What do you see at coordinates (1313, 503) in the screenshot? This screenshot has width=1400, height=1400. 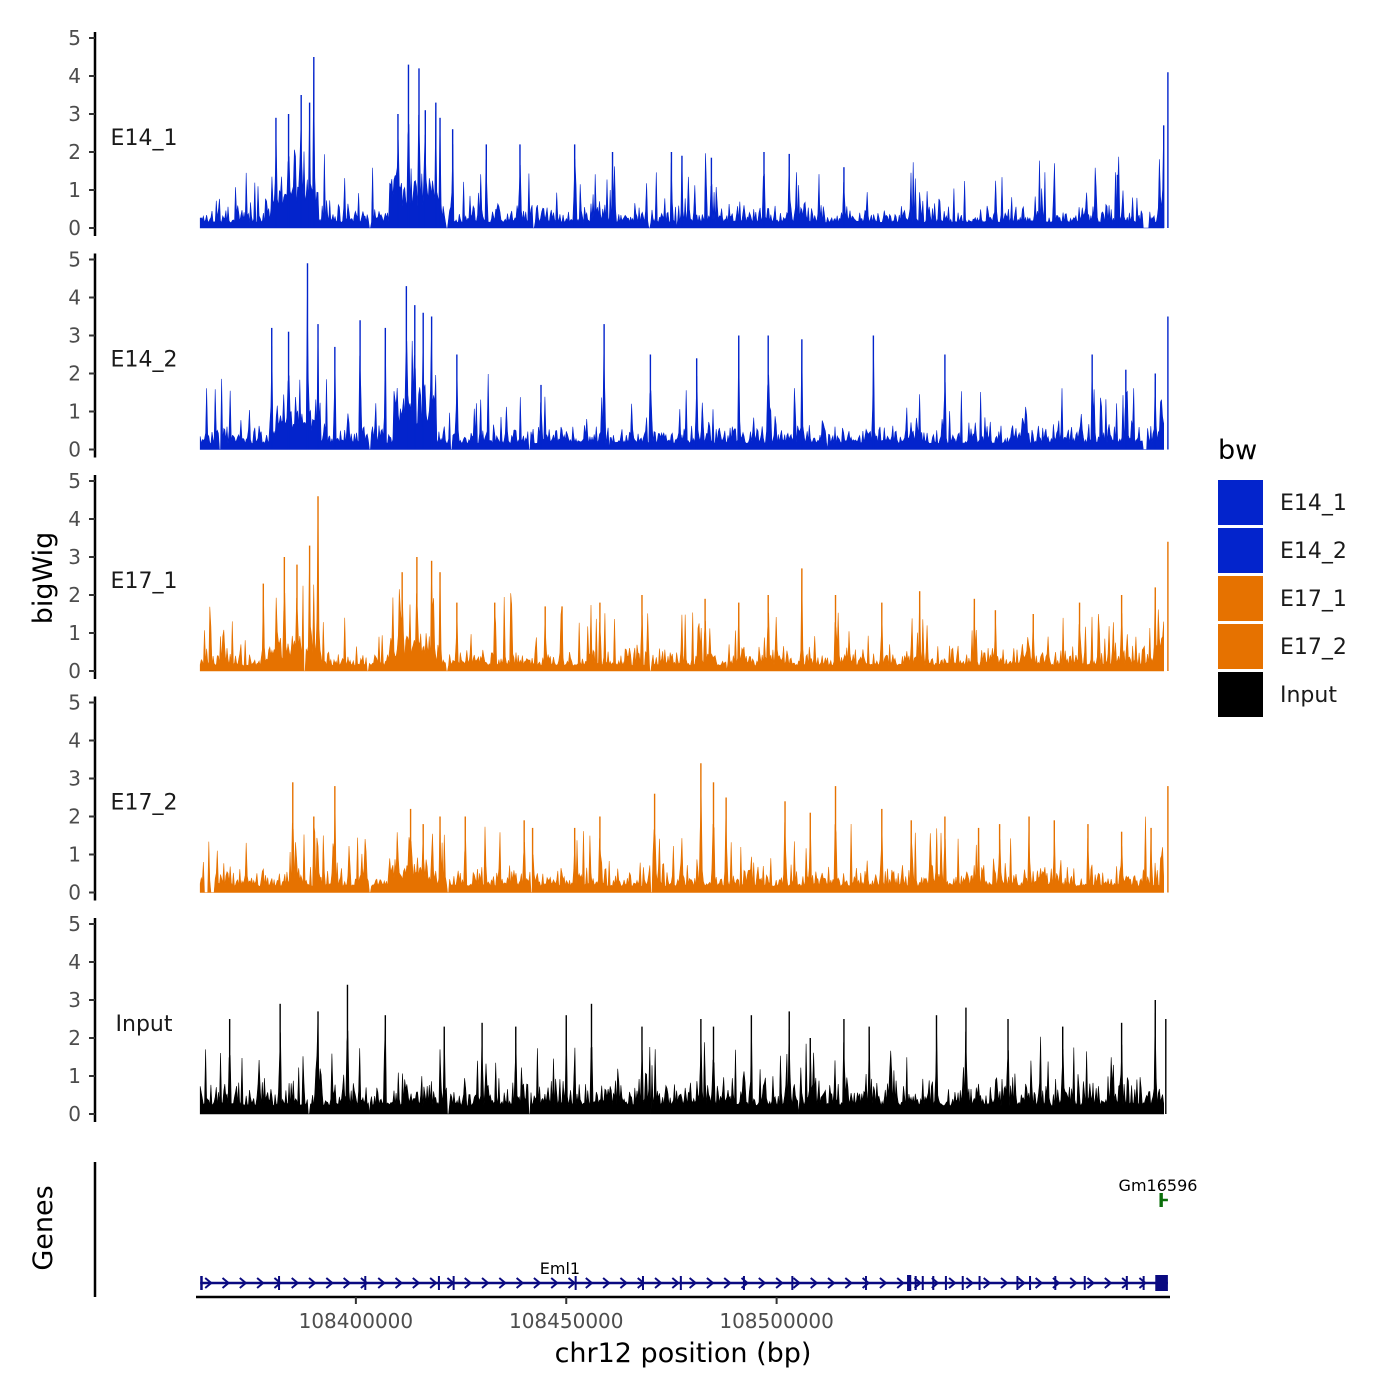 I see `legend-label: E14_1` at bounding box center [1313, 503].